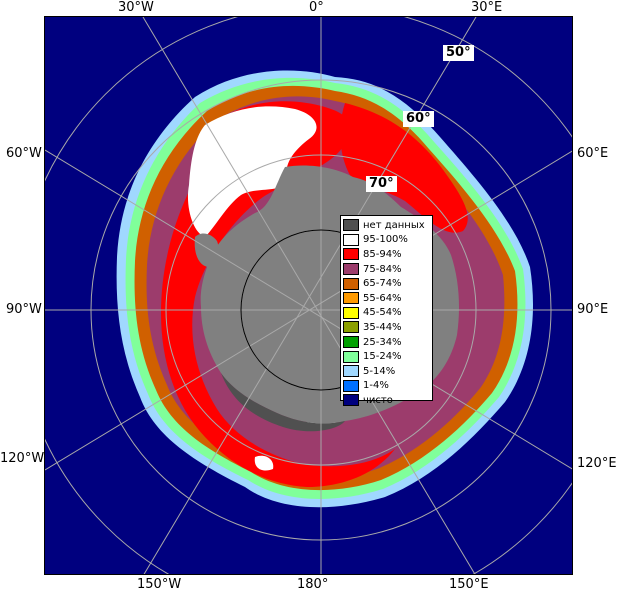 The height and width of the screenshot is (594, 617). What do you see at coordinates (394, 225) in the screenshot?
I see `legend-label: нет данных` at bounding box center [394, 225].